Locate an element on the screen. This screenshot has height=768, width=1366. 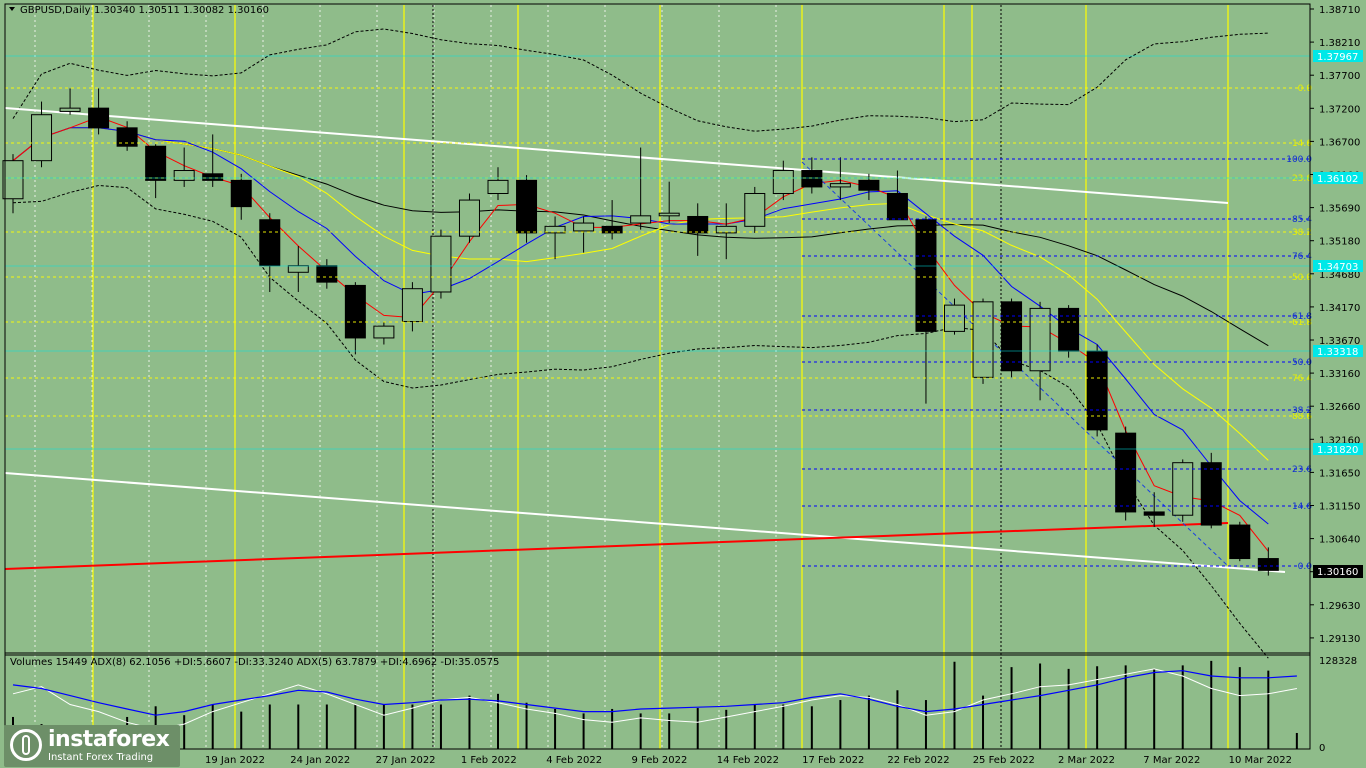
time-tick-label: 27 Jan 2022 is located at coordinates (406, 760).